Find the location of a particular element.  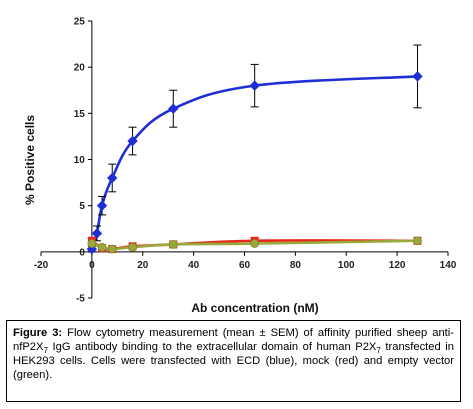

x-tick-label: 80 is located at coordinates (296, 265).